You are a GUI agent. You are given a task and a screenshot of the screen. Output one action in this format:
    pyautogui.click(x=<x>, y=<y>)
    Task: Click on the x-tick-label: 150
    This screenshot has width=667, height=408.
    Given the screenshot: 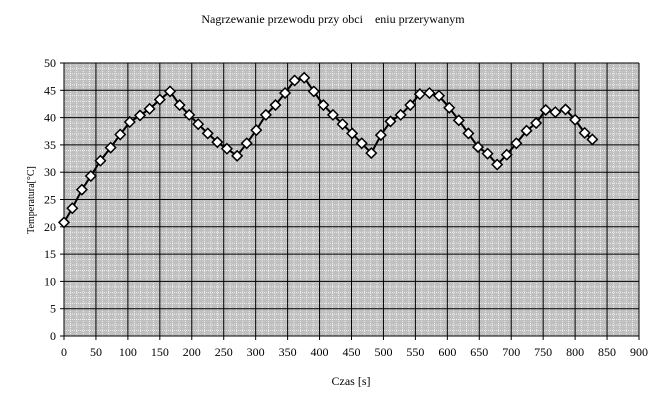 What is the action you would take?
    pyautogui.click(x=160, y=352)
    